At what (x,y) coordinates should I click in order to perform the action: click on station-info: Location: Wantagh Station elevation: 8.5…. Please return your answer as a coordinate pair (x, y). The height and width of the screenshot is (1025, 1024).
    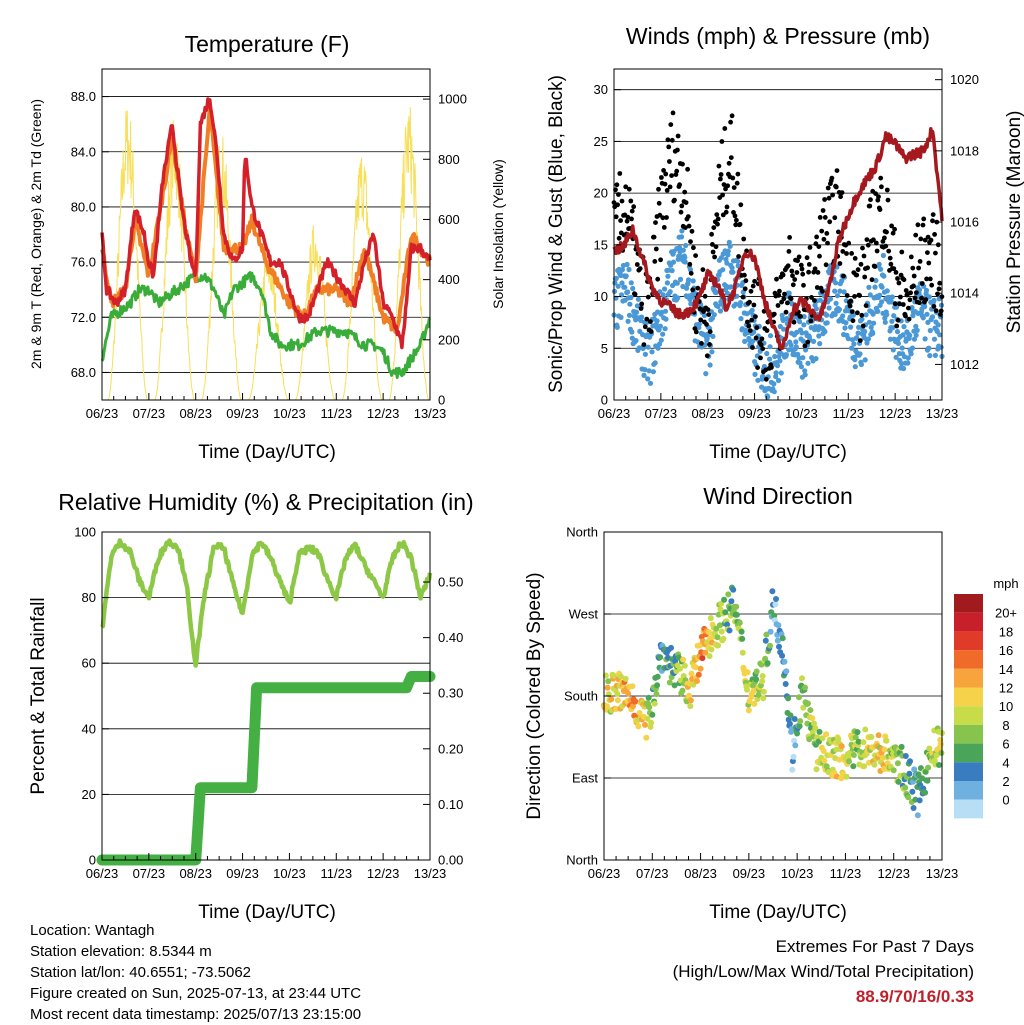
    Looking at the image, I should click on (195, 972).